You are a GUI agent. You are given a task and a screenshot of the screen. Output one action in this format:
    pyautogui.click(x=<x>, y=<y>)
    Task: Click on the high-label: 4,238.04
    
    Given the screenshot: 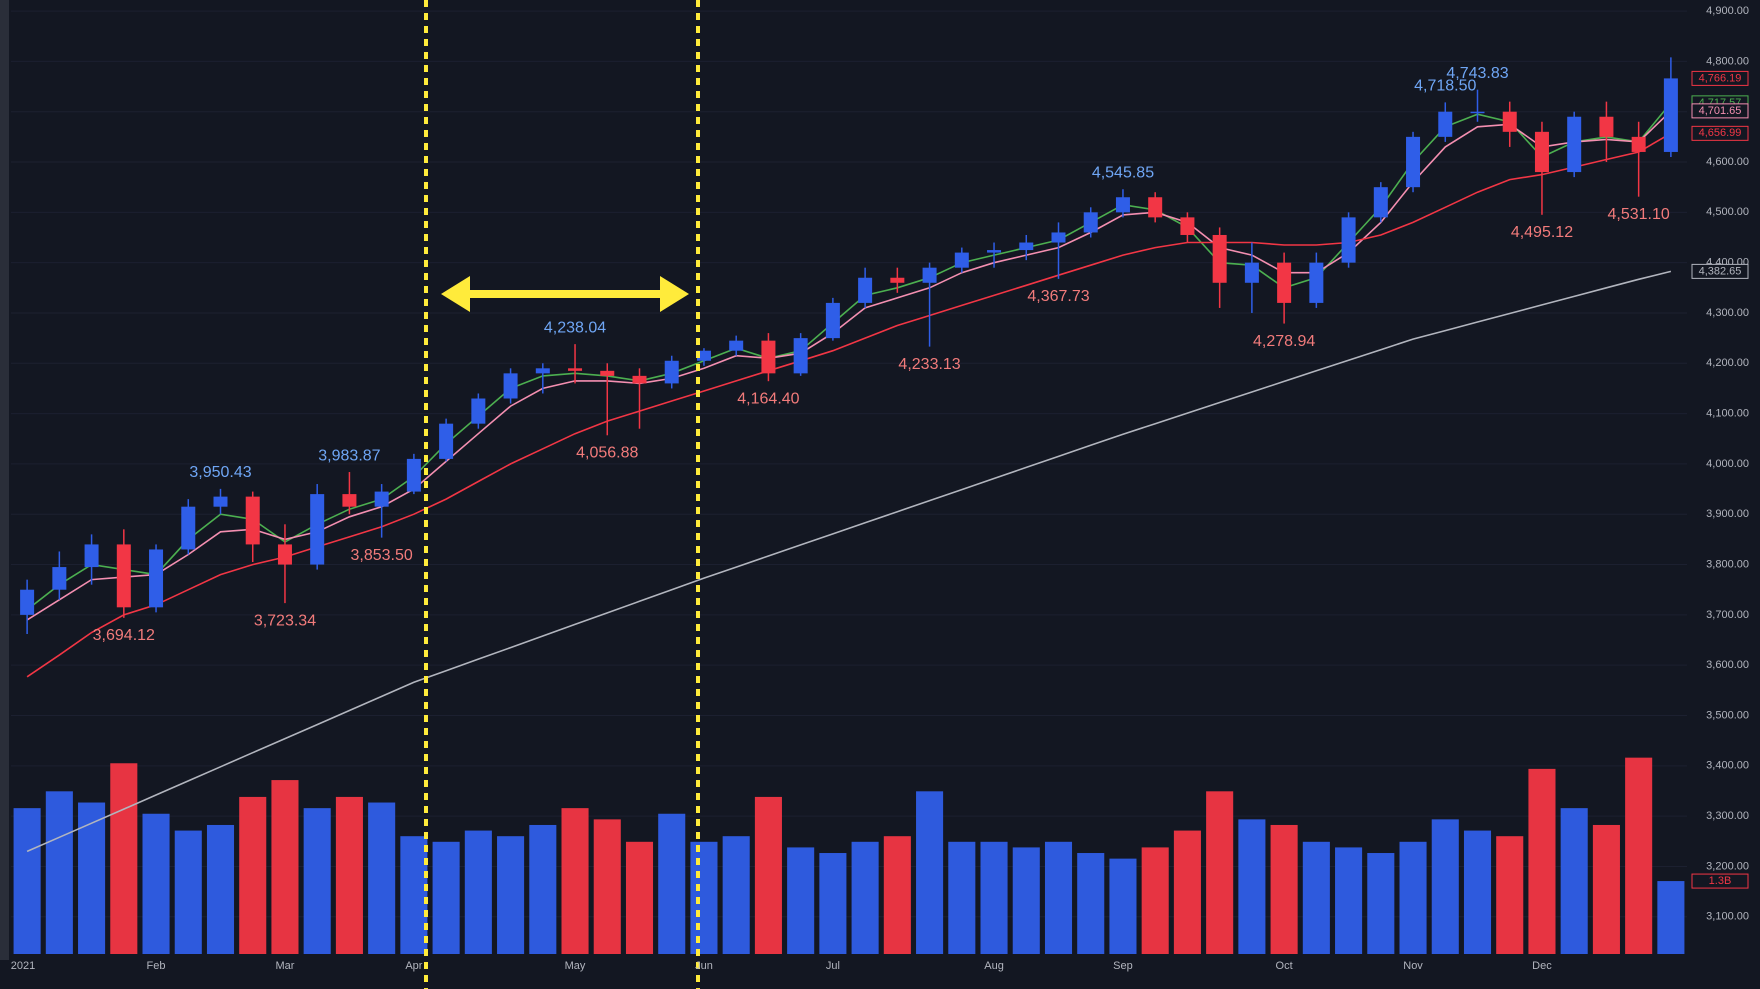 What is the action you would take?
    pyautogui.click(x=575, y=327)
    